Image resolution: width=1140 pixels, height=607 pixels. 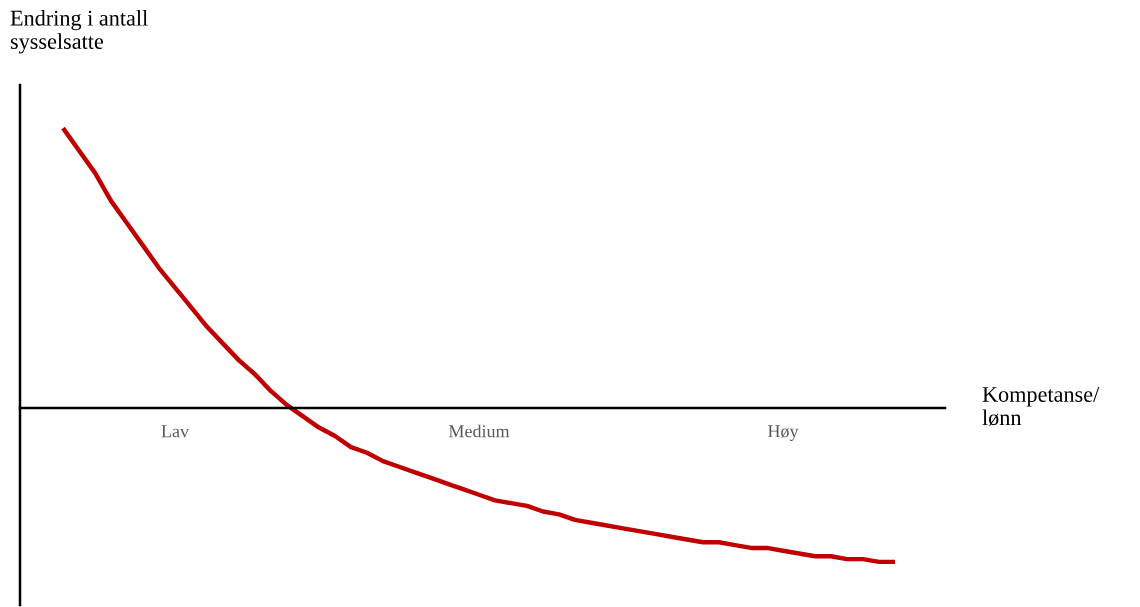 I want to click on x-axis-title: Kompetanse/ lønn, so click(x=1041, y=406).